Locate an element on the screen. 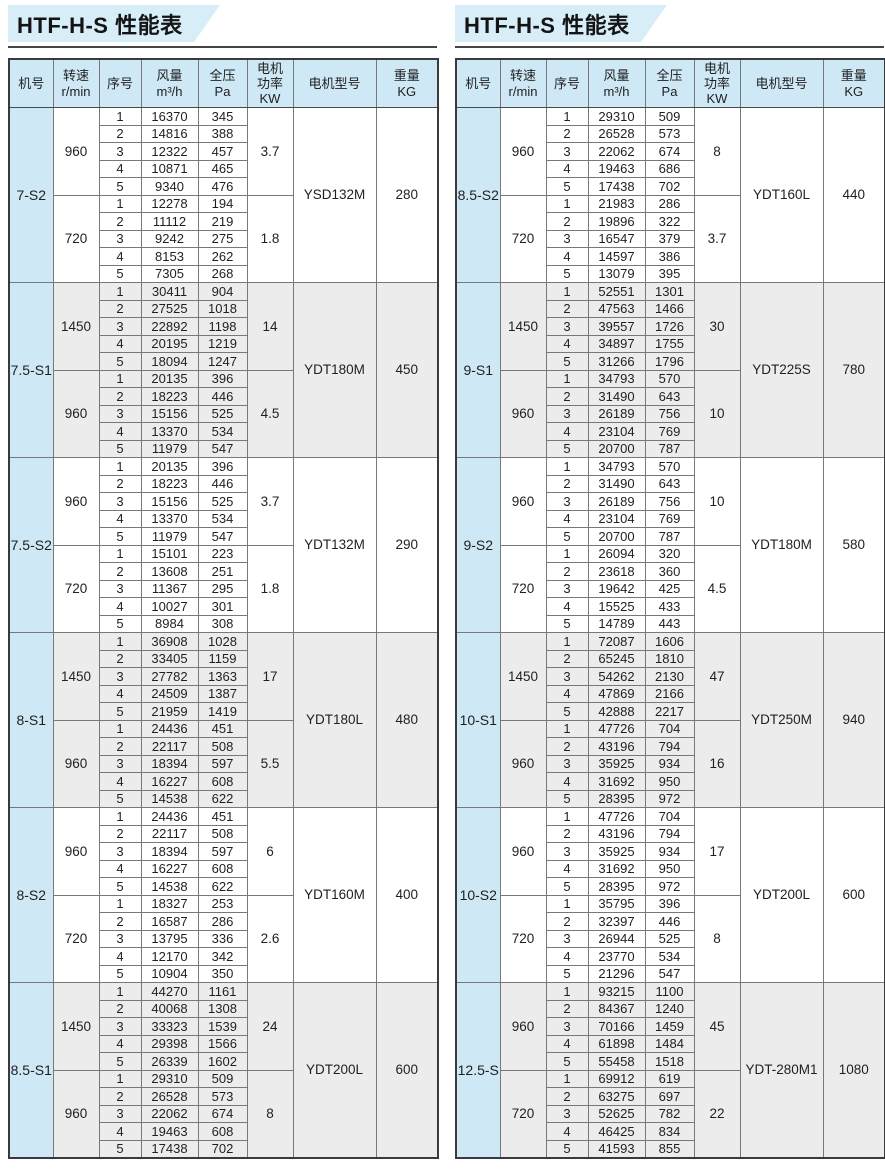 Image resolution: width=885 pixels, height=1171 pixels. flow-cell: 26094 is located at coordinates (616, 553).